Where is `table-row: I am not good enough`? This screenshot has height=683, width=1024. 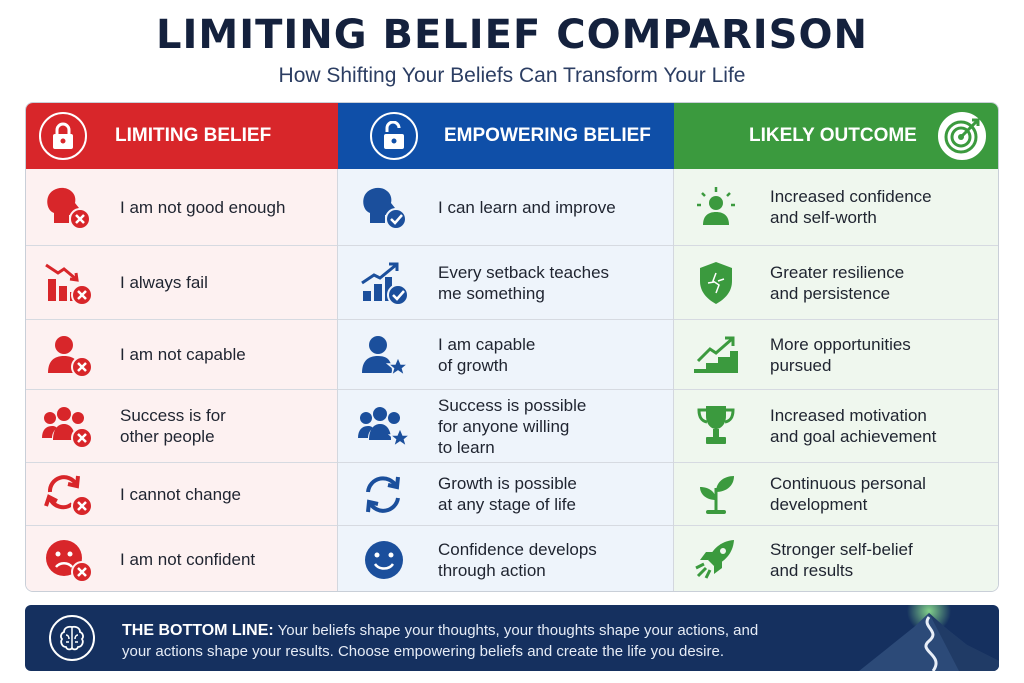
table-row: I am not good enough is located at coordinates (181, 207).